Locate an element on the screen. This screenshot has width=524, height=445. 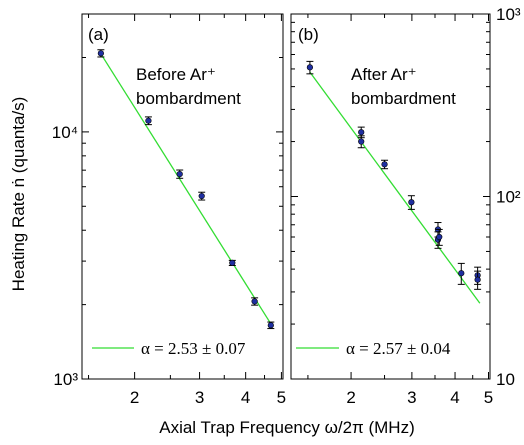
panel-a-fit-label: α = 2.53 ± 0.07 is located at coordinates (193, 348).